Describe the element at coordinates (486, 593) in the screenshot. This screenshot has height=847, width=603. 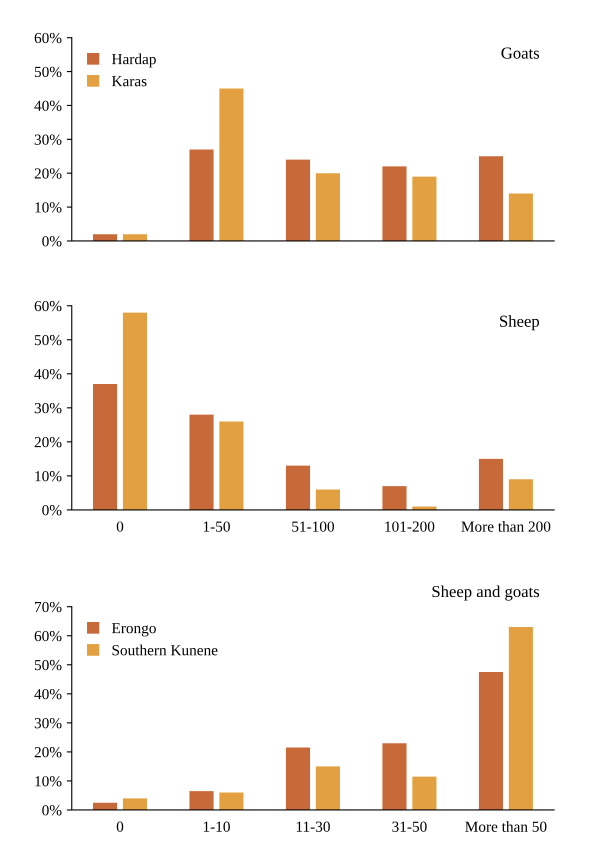
I see `chart-title: Sheep and goats` at that location.